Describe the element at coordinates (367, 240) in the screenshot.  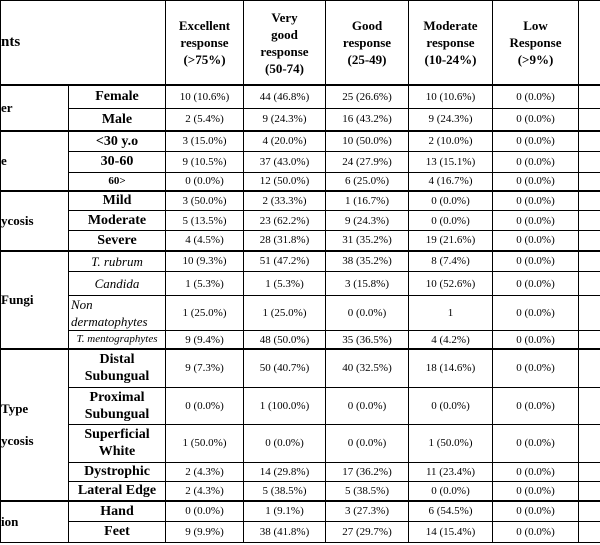
I see `data-cell: 31 (35.2%)` at that location.